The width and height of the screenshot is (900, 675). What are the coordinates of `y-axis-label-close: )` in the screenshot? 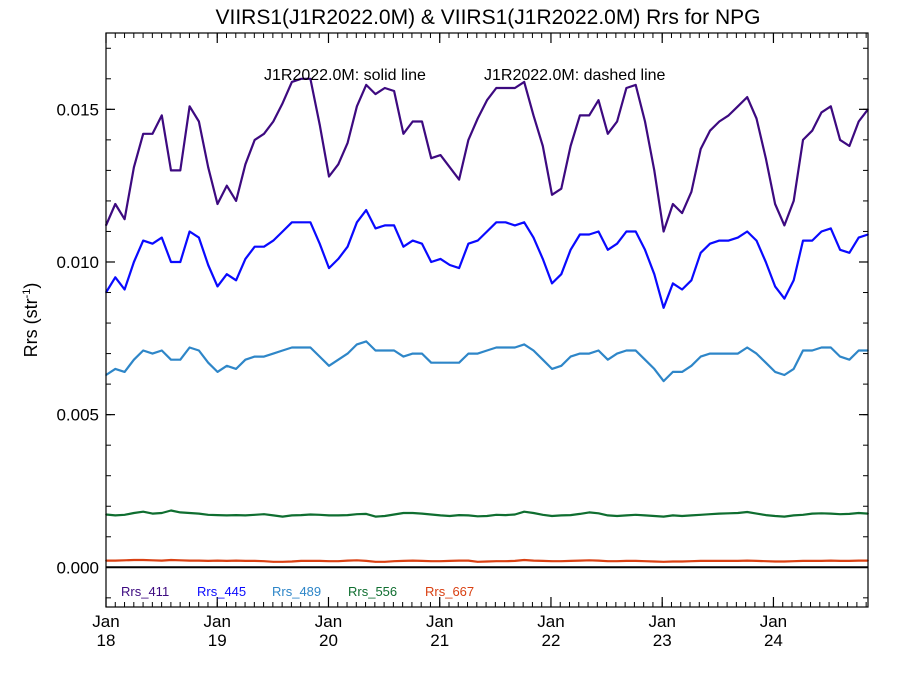 It's located at (31, 286).